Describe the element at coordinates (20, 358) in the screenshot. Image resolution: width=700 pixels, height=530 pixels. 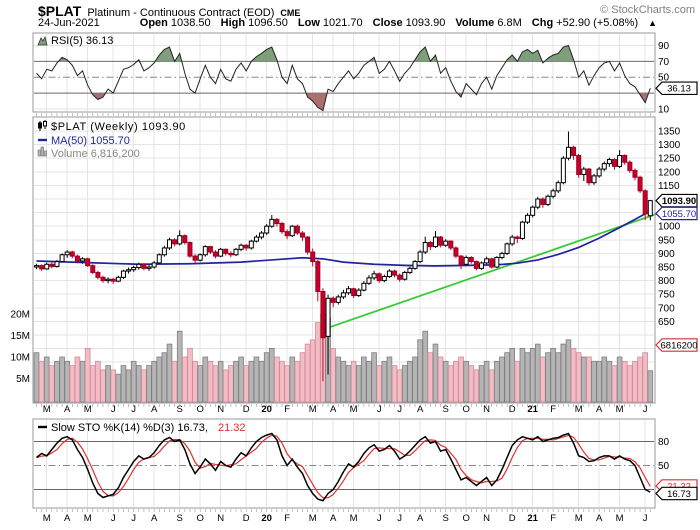
I see `volume-axis-label: 10M` at that location.